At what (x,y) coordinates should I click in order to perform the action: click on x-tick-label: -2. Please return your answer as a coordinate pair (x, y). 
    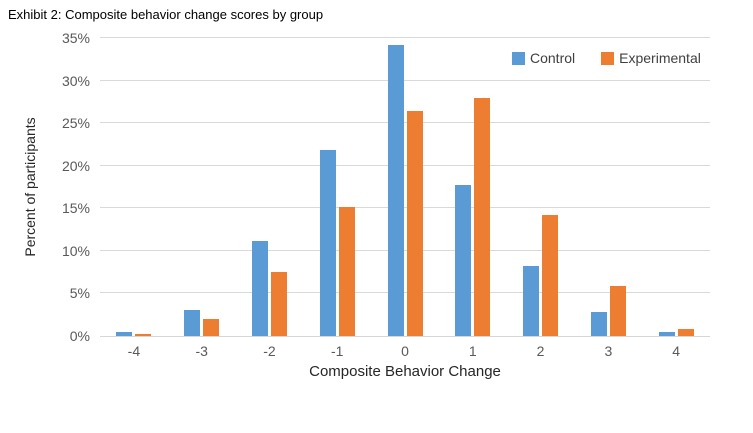
    Looking at the image, I should click on (269, 351).